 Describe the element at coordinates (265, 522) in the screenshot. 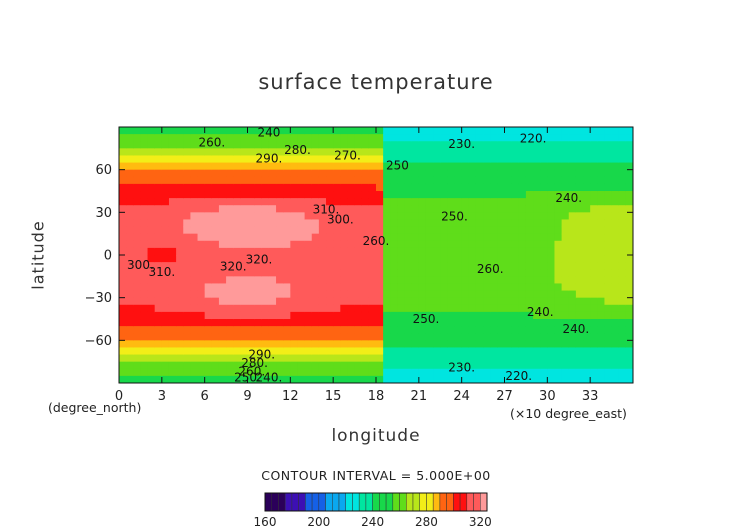

I see `colorbar-tick-label: 160` at that location.